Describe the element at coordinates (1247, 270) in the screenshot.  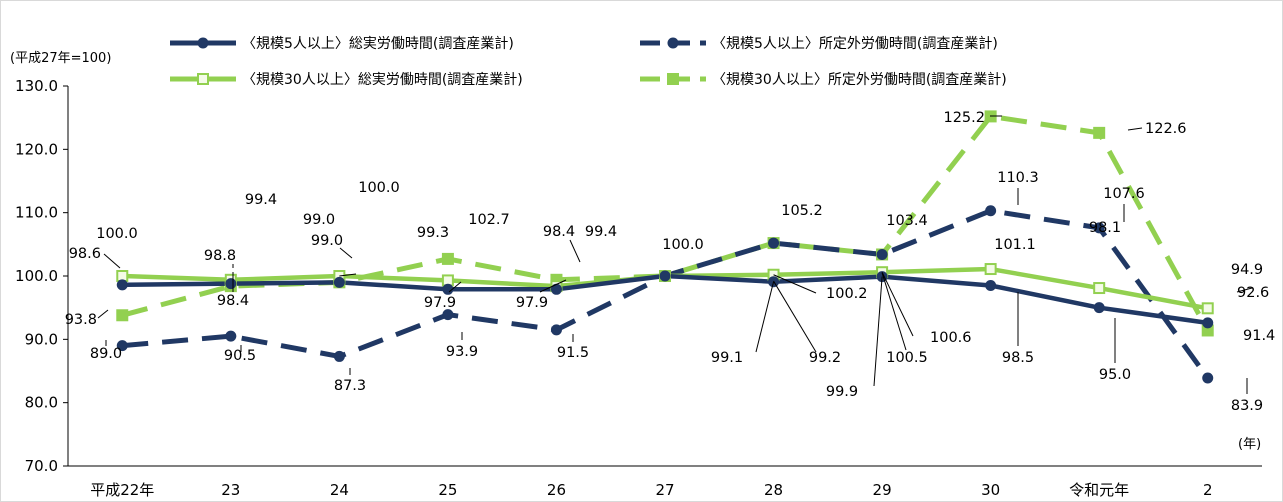
I see `data-label-2-10: 94.9` at that location.